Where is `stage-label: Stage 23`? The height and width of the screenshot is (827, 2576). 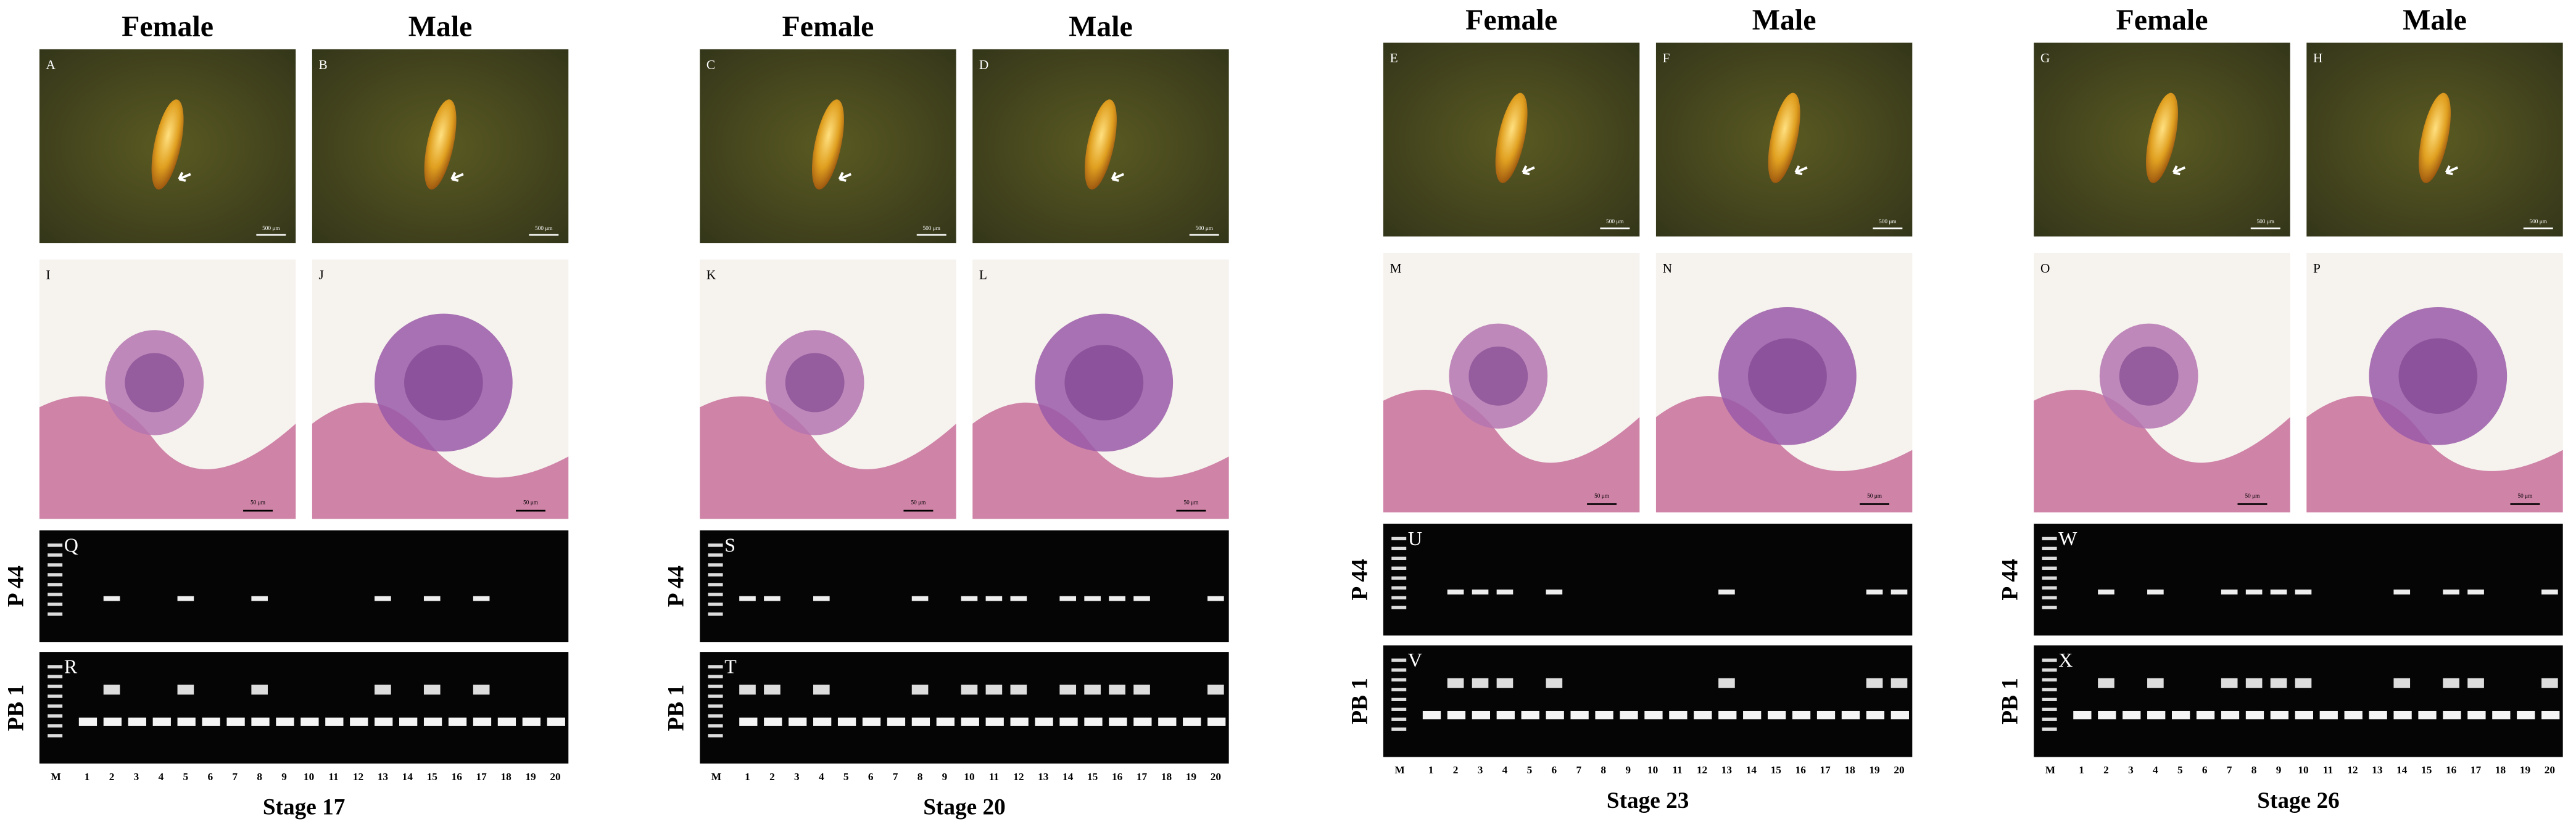 stage-label: Stage 23 is located at coordinates (1648, 801).